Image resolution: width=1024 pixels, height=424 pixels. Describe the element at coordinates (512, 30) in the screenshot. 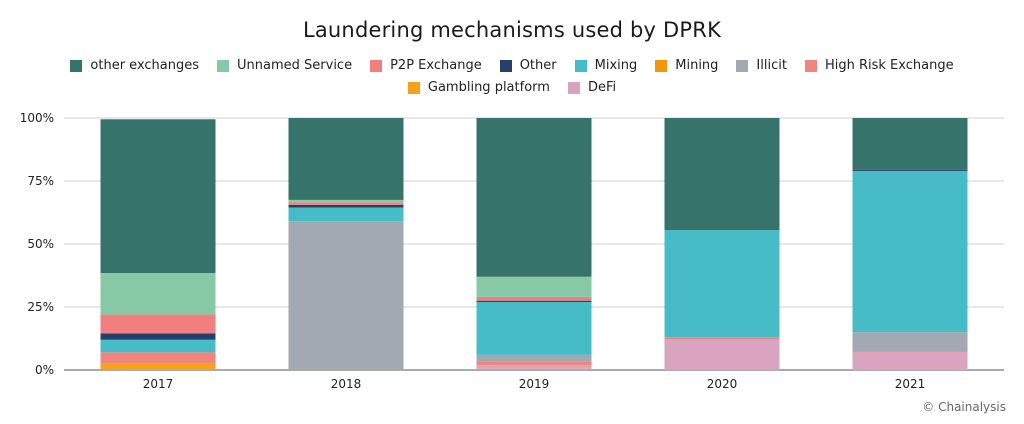

I see `chart-title: Laundering mechanisms used by DPRK` at that location.